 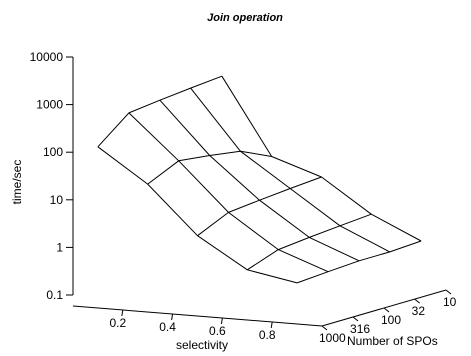 I want to click on z-tick-label: 10, so click(x=57, y=200).